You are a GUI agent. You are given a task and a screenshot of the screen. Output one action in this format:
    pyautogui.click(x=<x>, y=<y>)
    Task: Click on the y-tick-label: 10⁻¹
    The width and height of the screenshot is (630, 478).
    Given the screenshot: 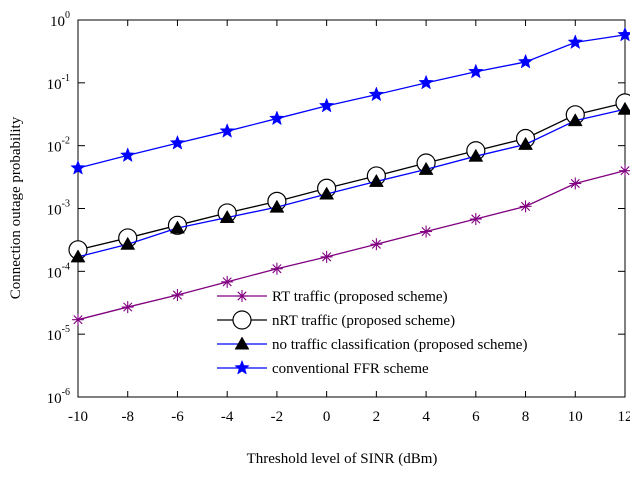 What is the action you would take?
    pyautogui.click(x=58, y=83)
    